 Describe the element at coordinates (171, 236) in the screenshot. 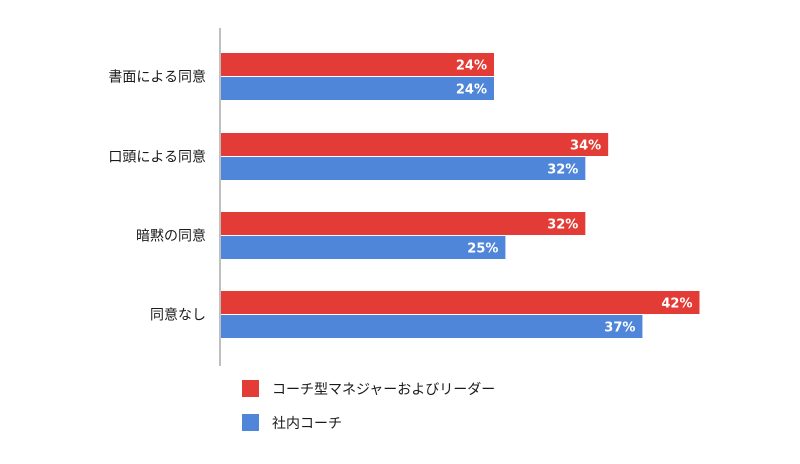

I see `category-label-3: 暗黙の同意` at that location.